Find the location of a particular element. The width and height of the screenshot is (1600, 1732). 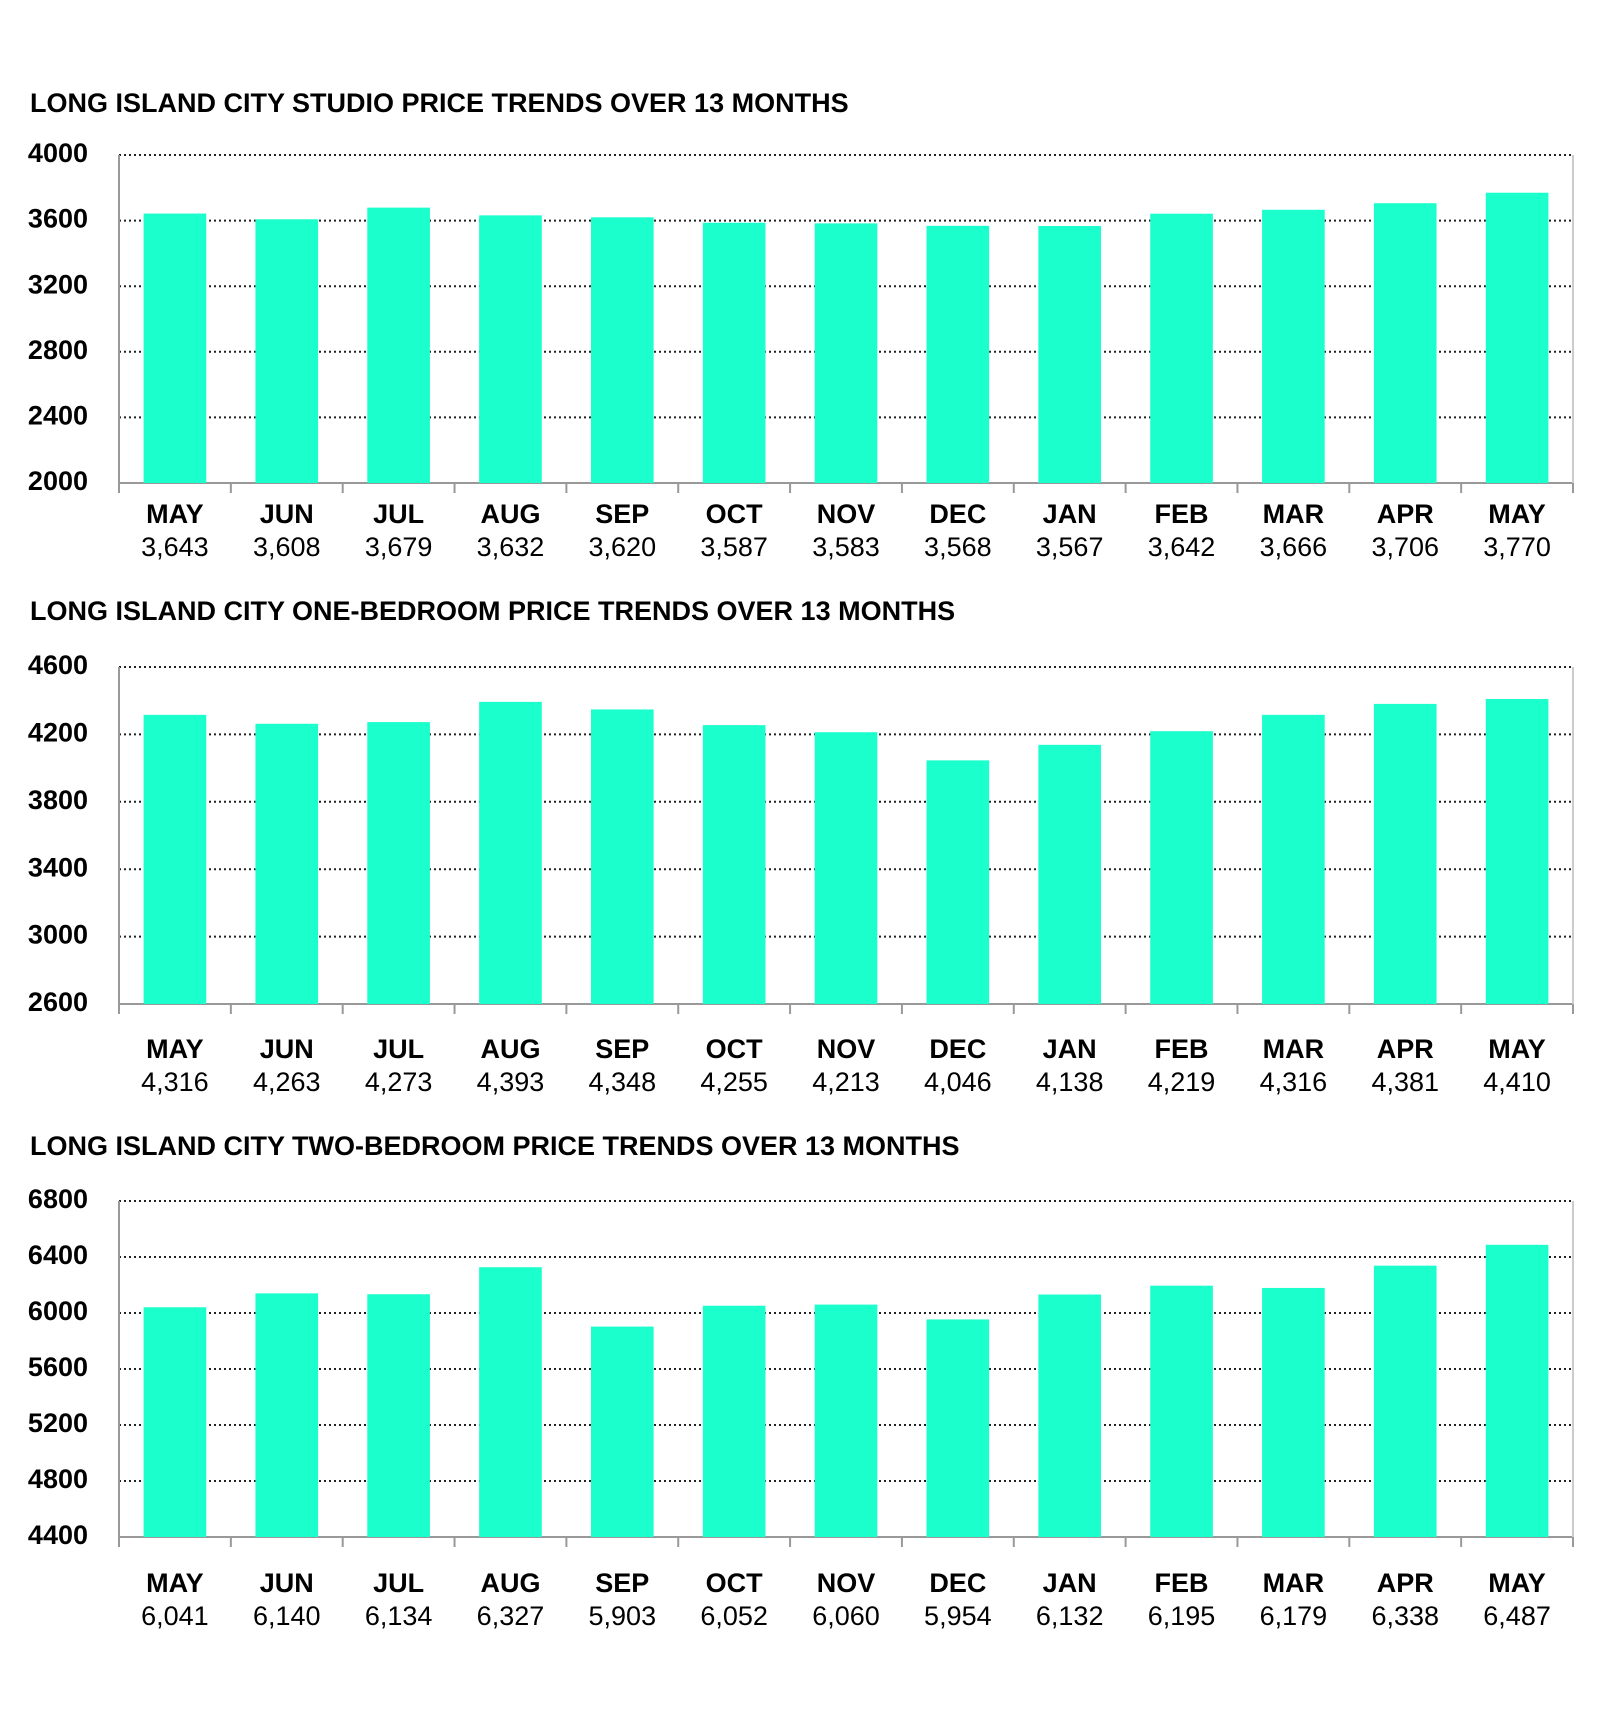

value-label: 3,706 is located at coordinates (1405, 547).